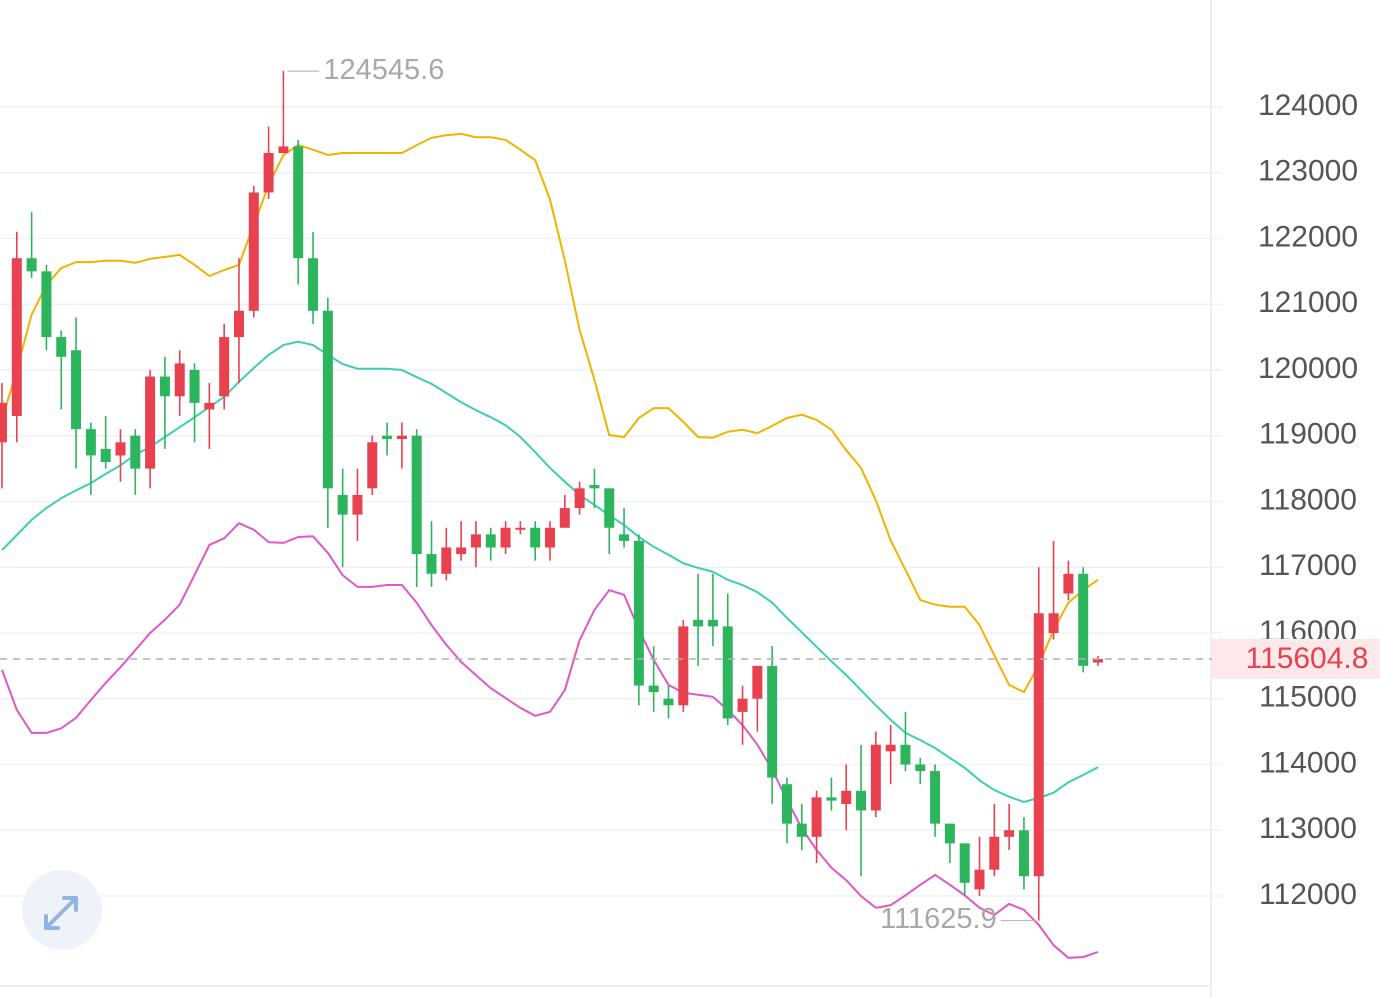  I want to click on y-tick-label: 120000, so click(1308, 368).